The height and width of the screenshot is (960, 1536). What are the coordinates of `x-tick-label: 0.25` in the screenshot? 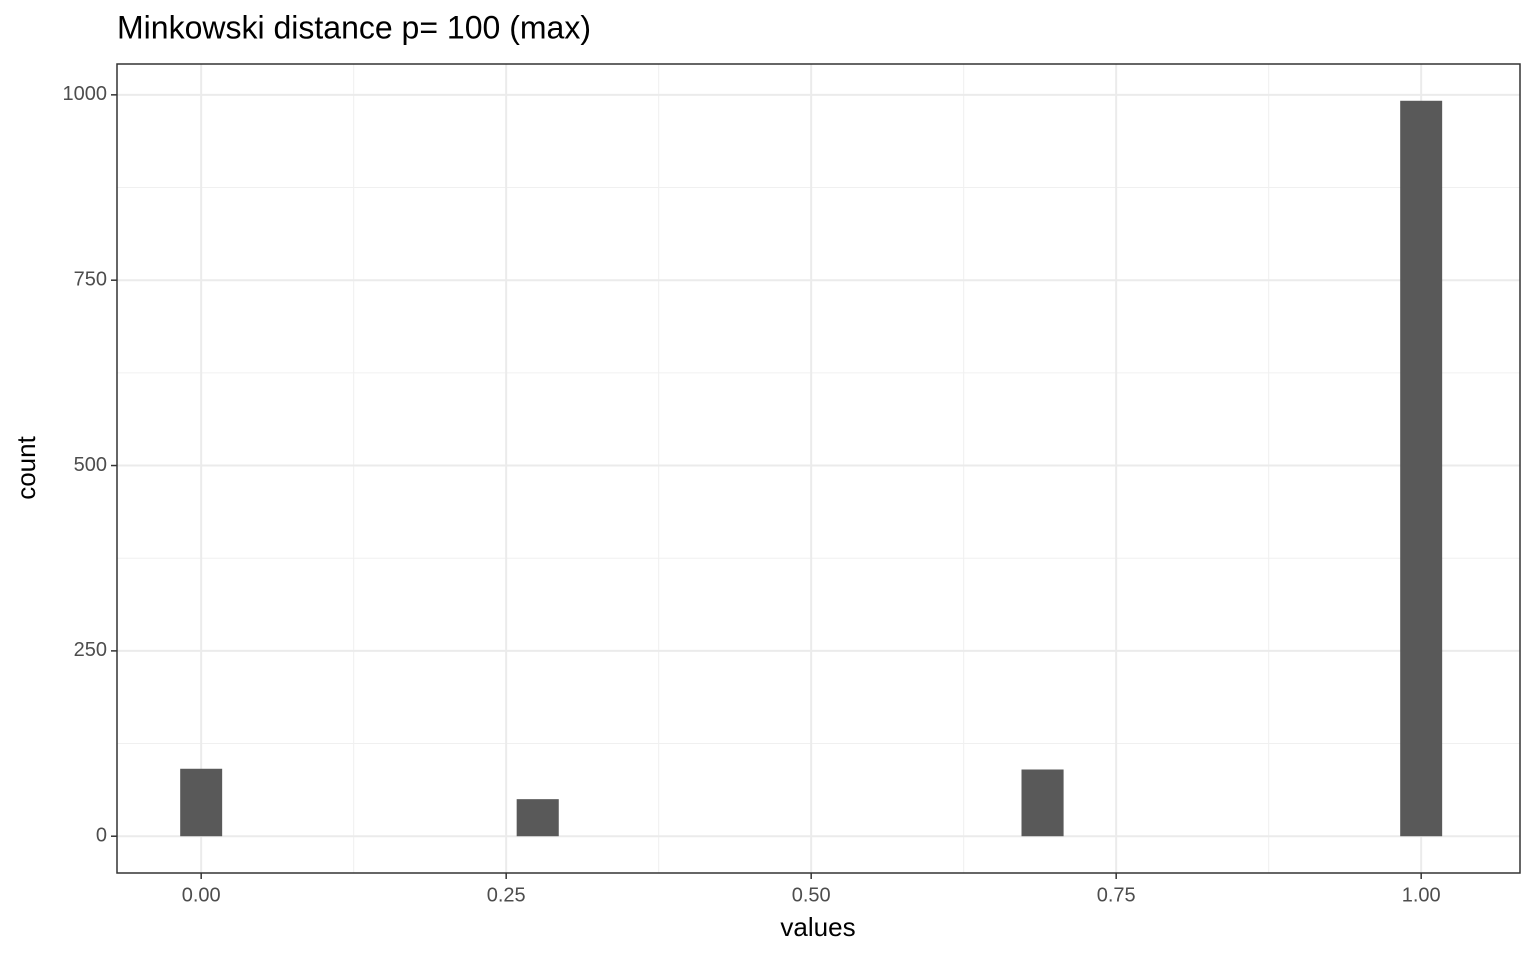 It's located at (506, 895).